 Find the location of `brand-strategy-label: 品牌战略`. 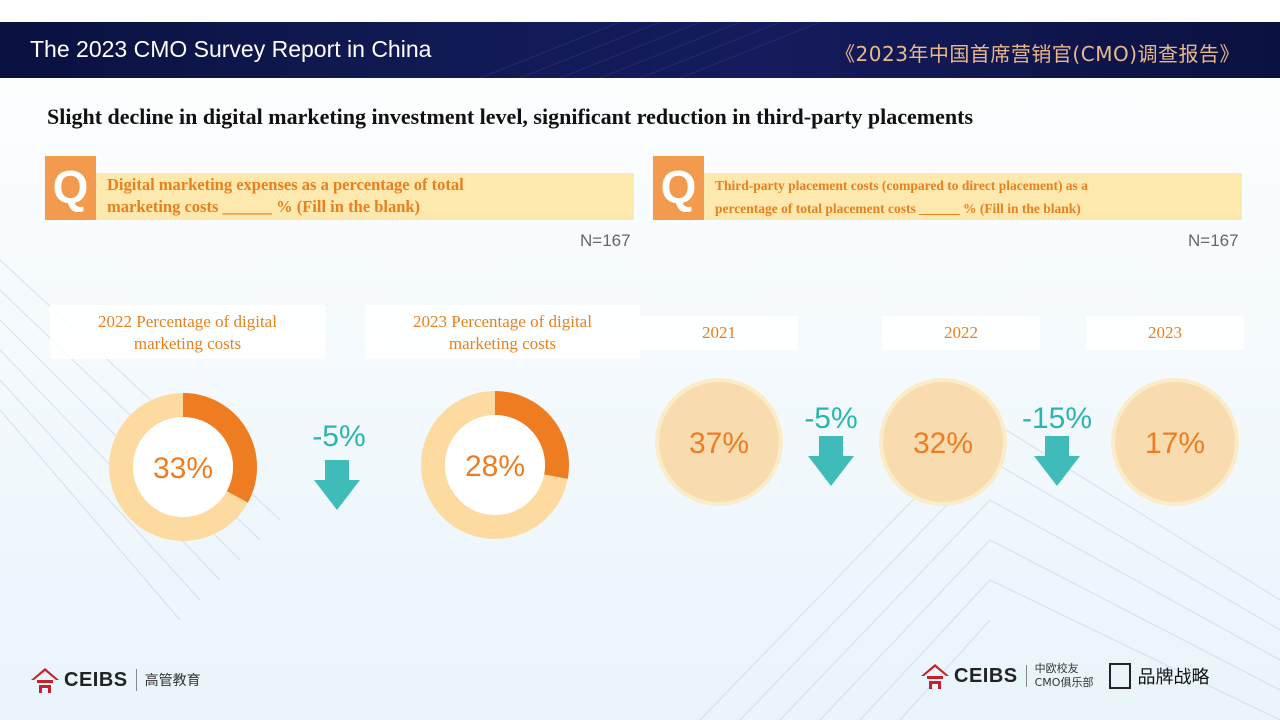

brand-strategy-label: 品牌战略 is located at coordinates (1173, 677).